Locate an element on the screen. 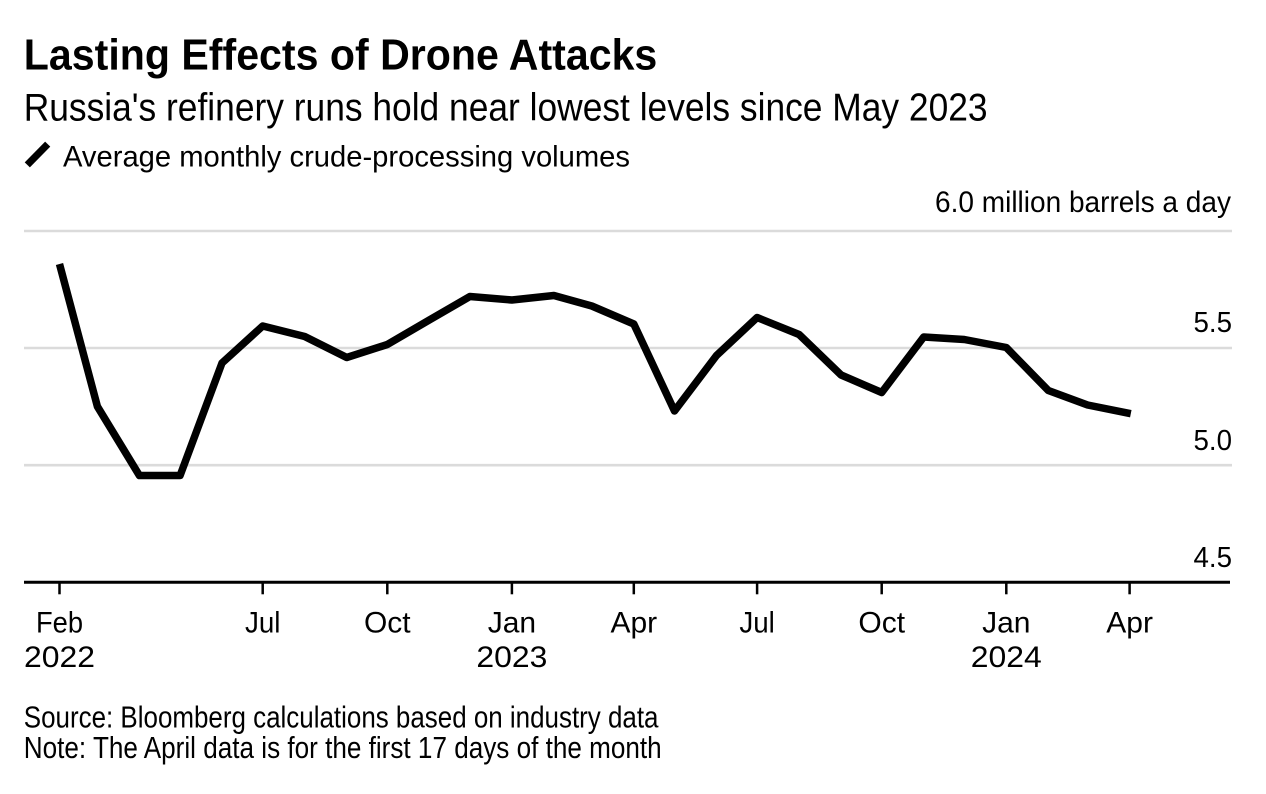 This screenshot has height=794, width=1266. svg-text: 5.5 is located at coordinates (1213, 323).